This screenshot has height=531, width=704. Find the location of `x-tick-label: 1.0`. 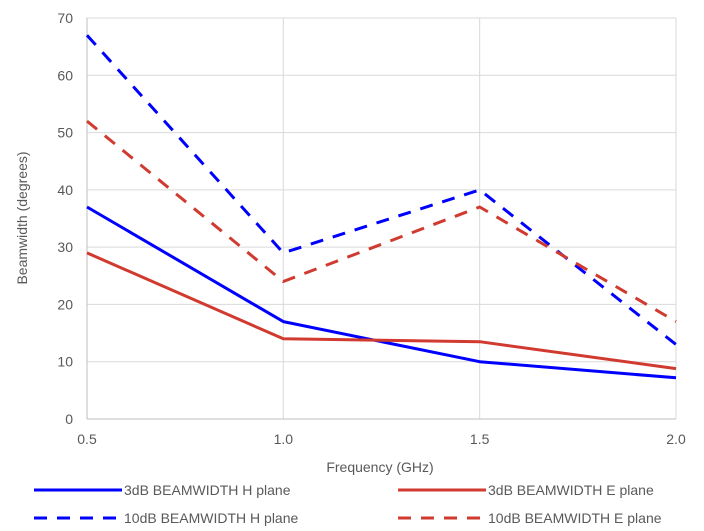

x-tick-label: 1.0 is located at coordinates (284, 439).